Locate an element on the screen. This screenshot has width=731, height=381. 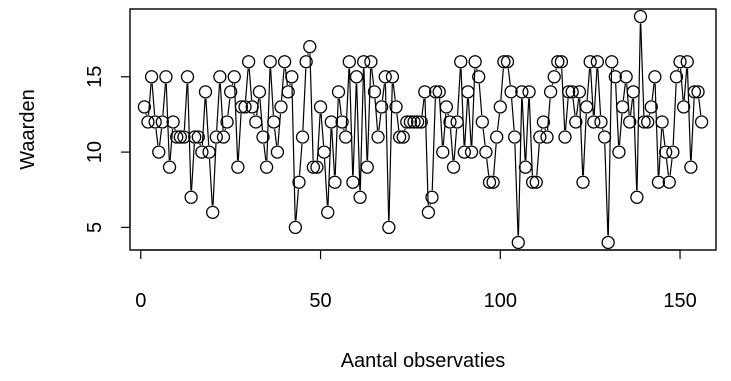
y-tick-label: 5 is located at coordinates (95, 227).